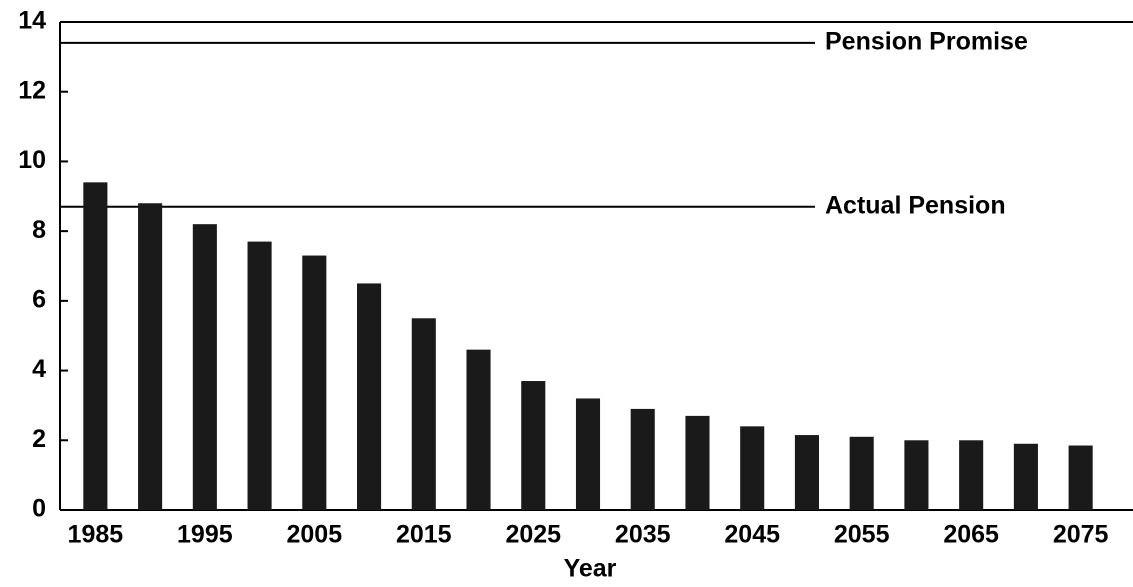 The height and width of the screenshot is (587, 1133). Describe the element at coordinates (39, 439) in the screenshot. I see `y-tick-label: 2` at that location.